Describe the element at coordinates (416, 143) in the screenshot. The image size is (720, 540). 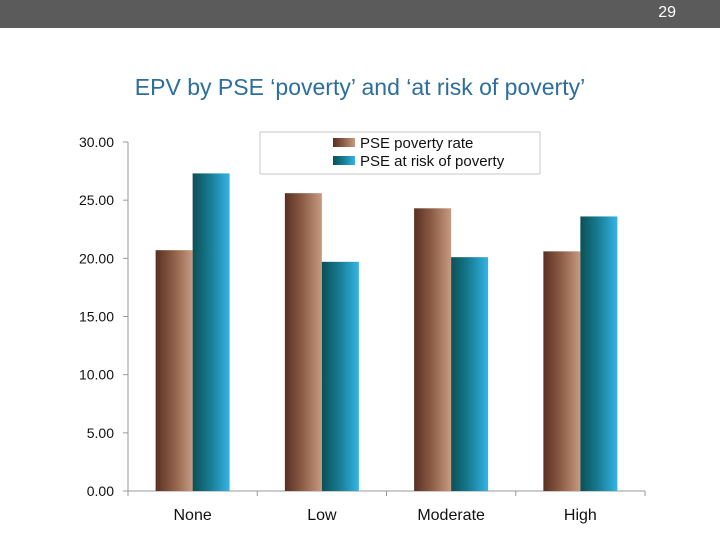
I see `legend-label: PSE poverty rate` at that location.